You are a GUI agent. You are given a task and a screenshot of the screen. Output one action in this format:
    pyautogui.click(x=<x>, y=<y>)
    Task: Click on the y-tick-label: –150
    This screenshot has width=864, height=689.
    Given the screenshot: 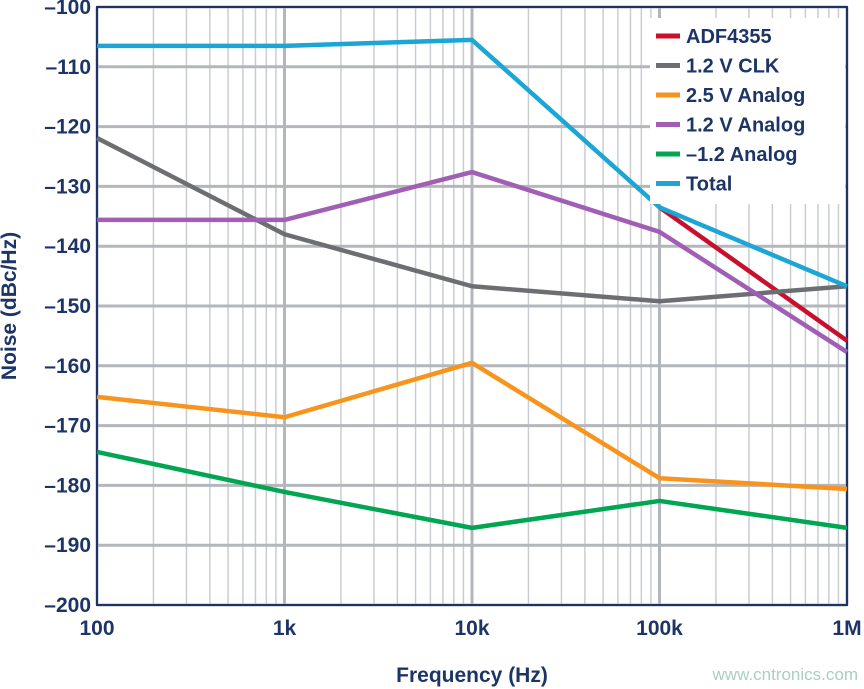 What is the action you would take?
    pyautogui.click(x=67, y=306)
    